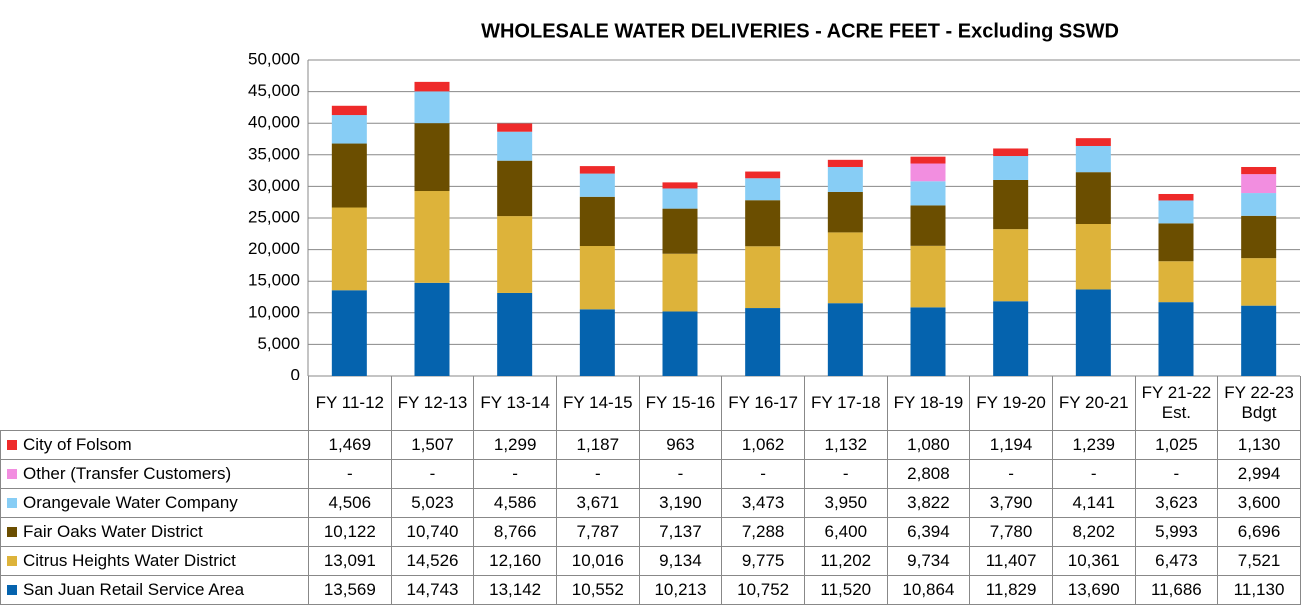 The width and height of the screenshot is (1306, 611). What do you see at coordinates (1011, 445) in the screenshot?
I see `value-cell: 1,194` at bounding box center [1011, 445].